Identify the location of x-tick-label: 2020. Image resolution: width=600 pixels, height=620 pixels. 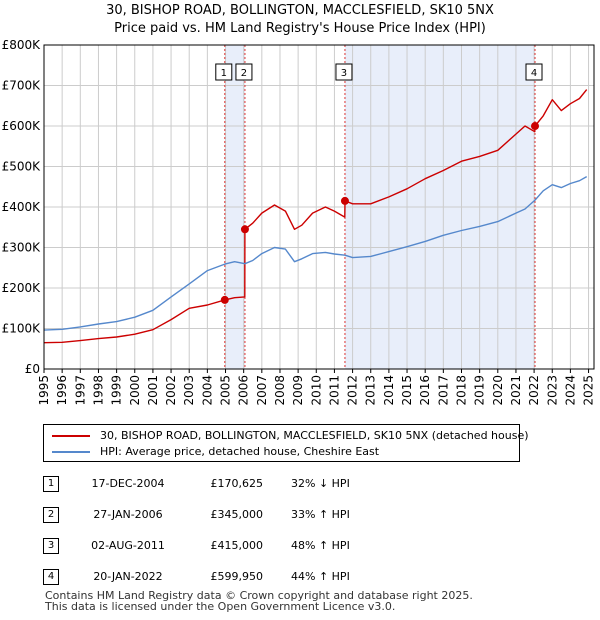
(498, 390).